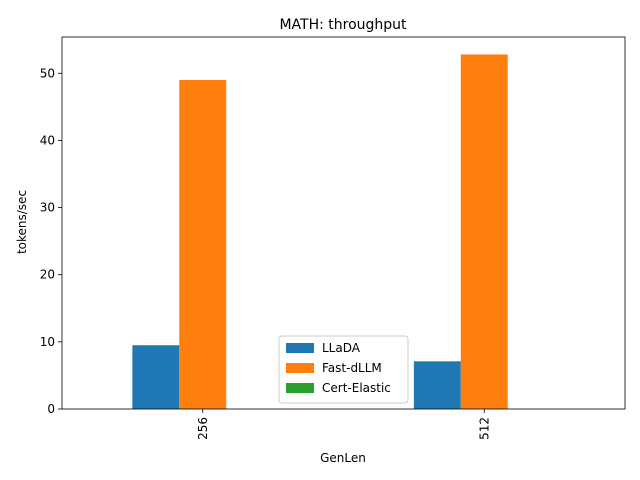 The width and height of the screenshot is (640, 480). Describe the element at coordinates (484, 428) in the screenshot. I see `x-tick-label: 512` at that location.